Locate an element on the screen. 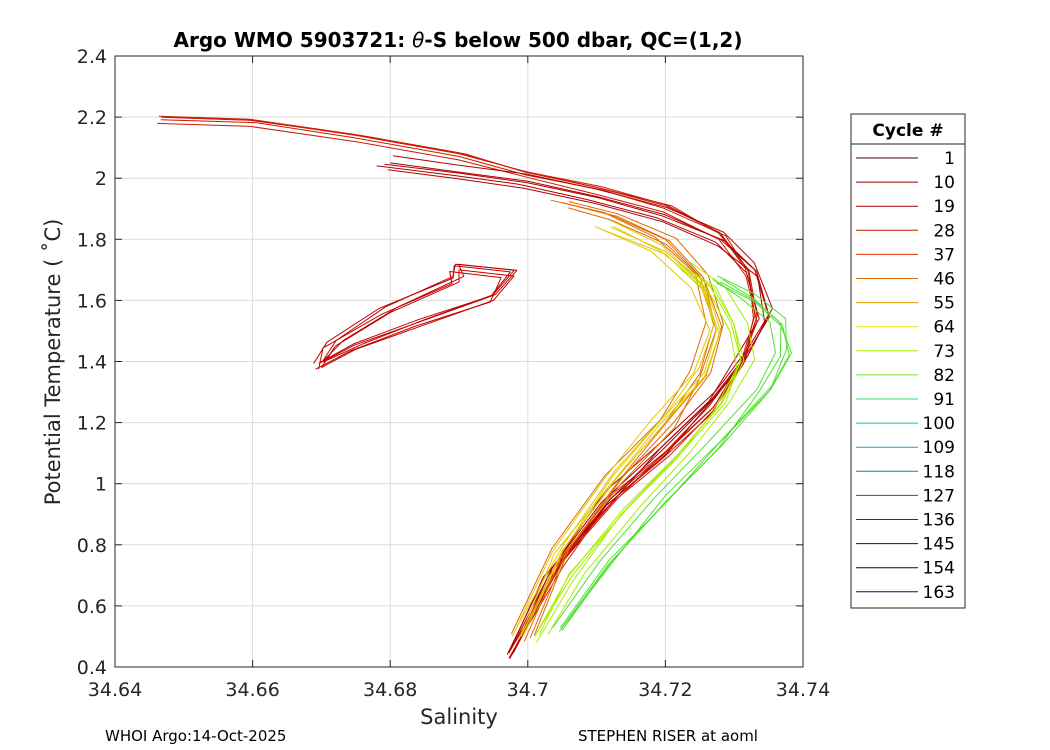 The image size is (1050, 750). legend-entry-label: 127 is located at coordinates (939, 496).